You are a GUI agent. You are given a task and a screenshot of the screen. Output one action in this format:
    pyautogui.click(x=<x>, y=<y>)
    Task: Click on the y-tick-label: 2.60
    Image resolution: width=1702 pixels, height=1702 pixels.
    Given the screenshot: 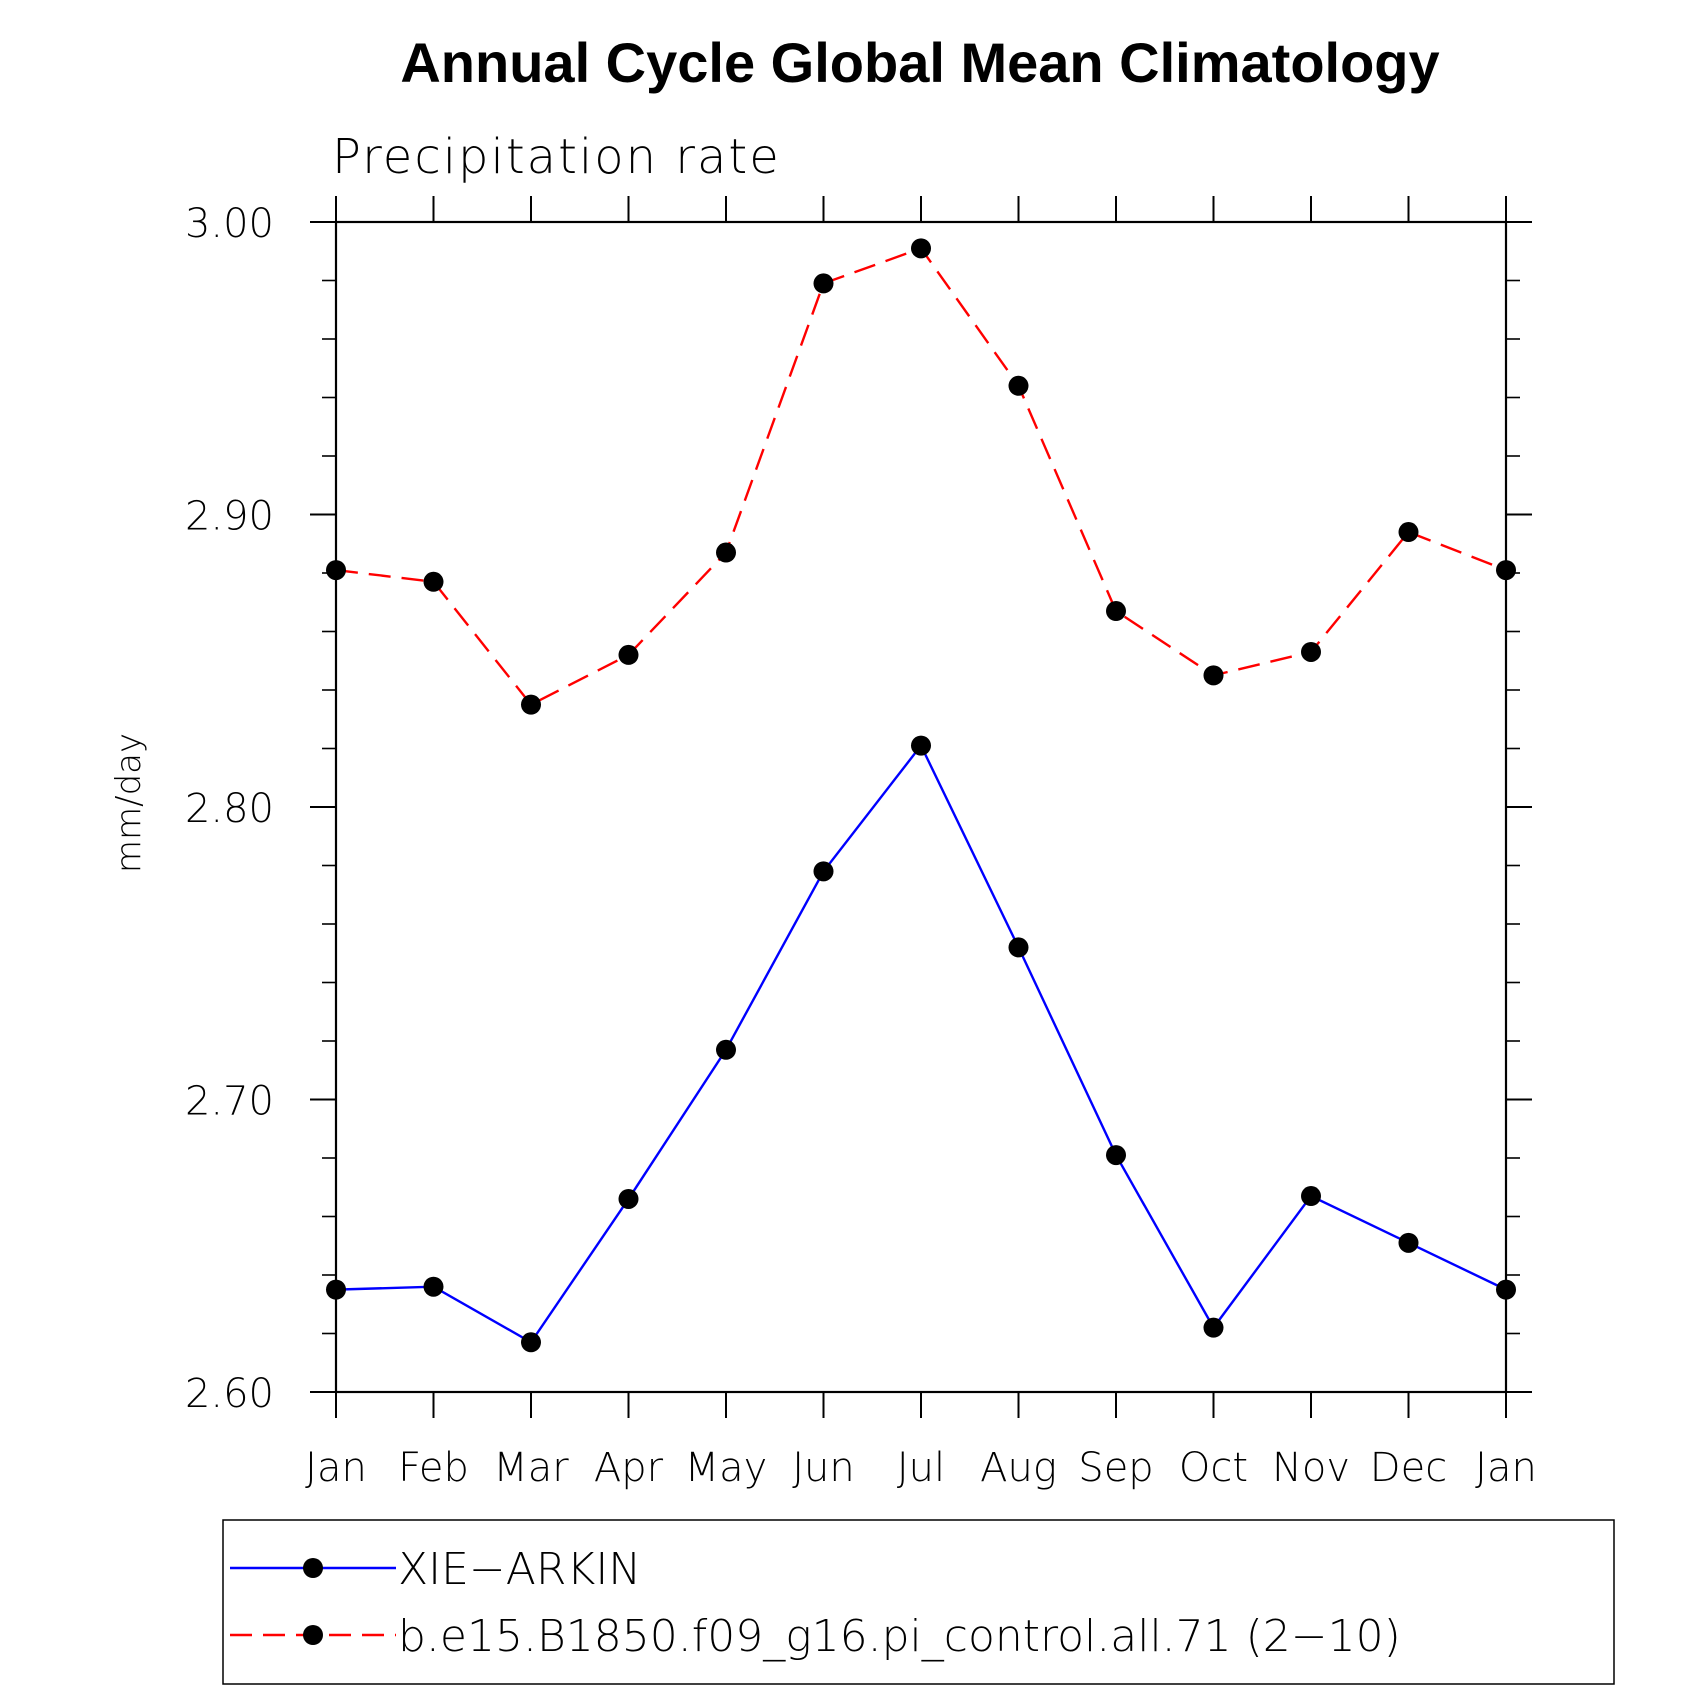 What is the action you would take?
    pyautogui.click(x=229, y=1394)
    